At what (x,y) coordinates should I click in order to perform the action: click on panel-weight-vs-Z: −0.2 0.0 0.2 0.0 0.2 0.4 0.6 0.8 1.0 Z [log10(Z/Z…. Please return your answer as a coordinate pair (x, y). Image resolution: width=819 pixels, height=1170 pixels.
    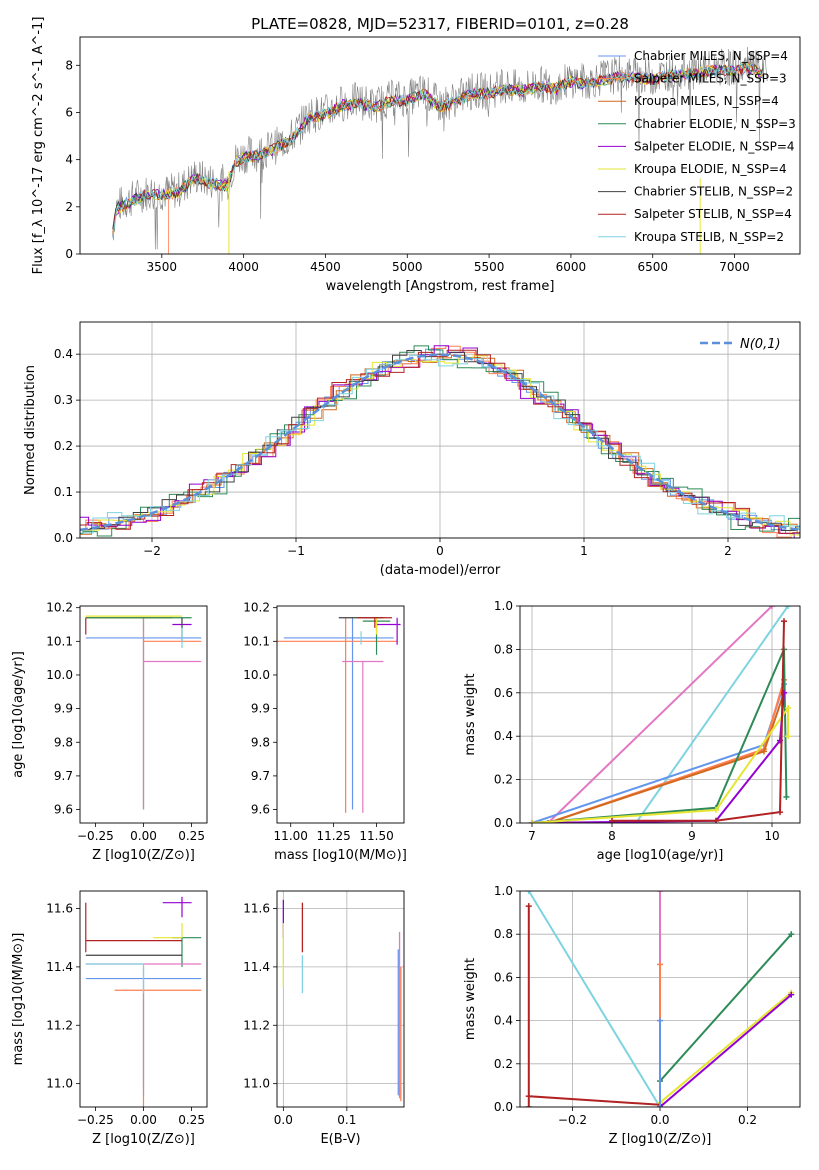
    Looking at the image, I should click on (632, 1015).